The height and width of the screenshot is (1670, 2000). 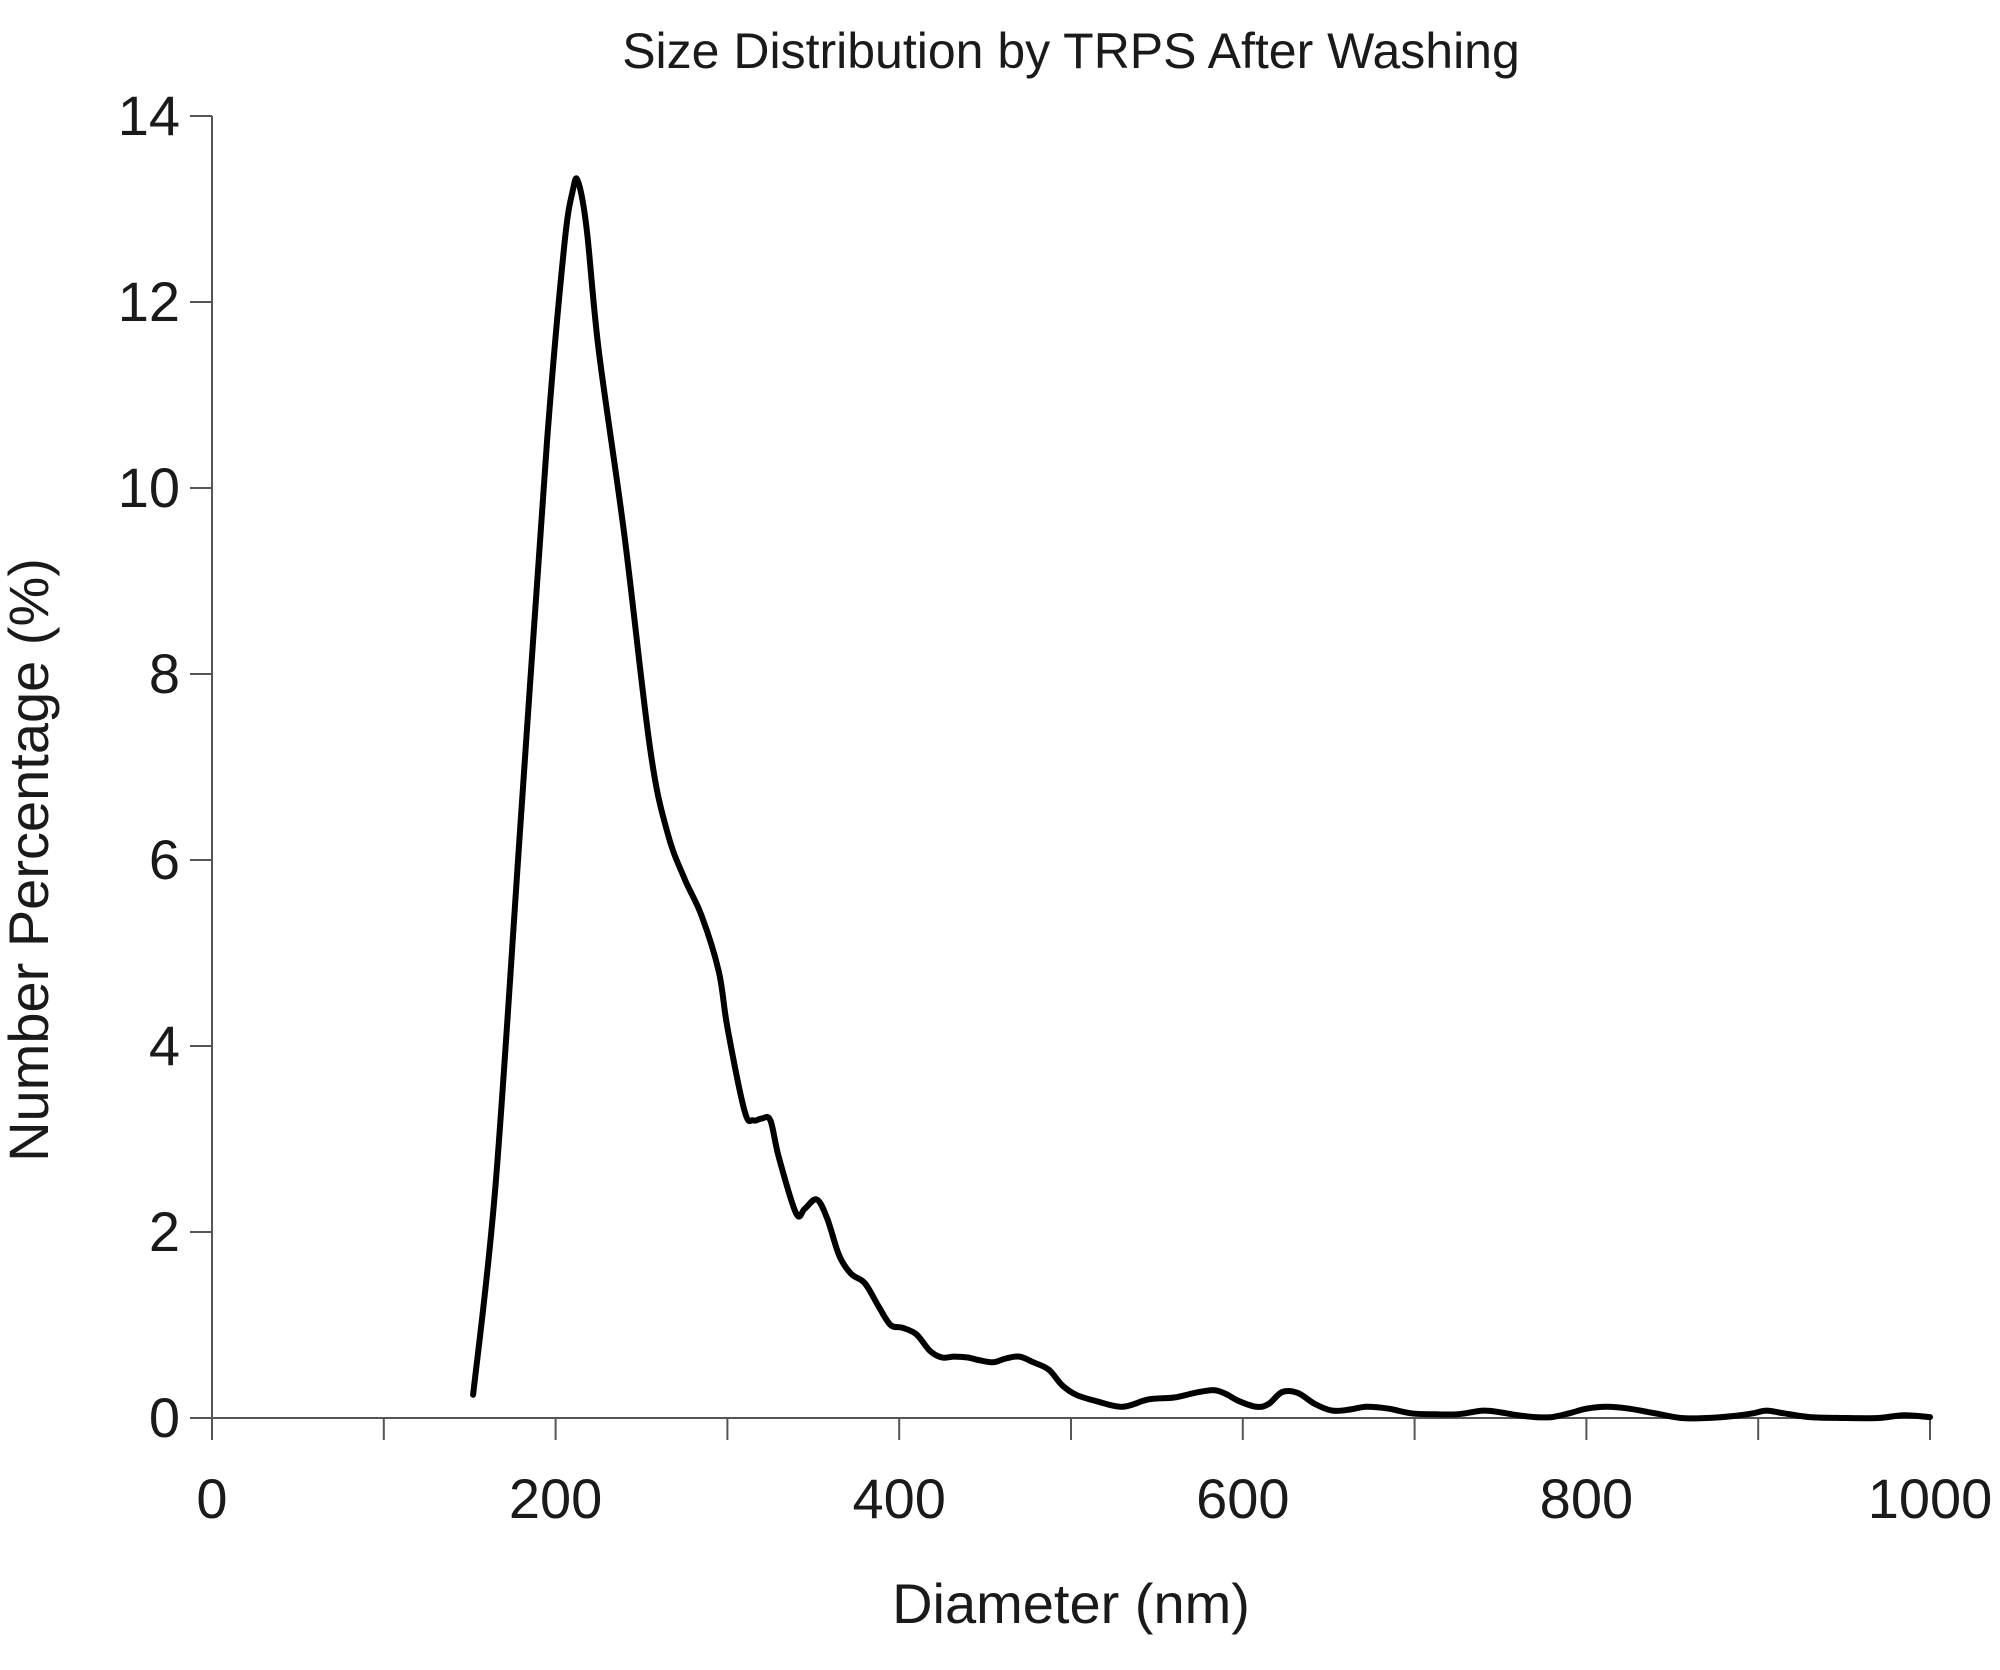 What do you see at coordinates (164, 1417) in the screenshot?
I see `y-tick-label: 0` at bounding box center [164, 1417].